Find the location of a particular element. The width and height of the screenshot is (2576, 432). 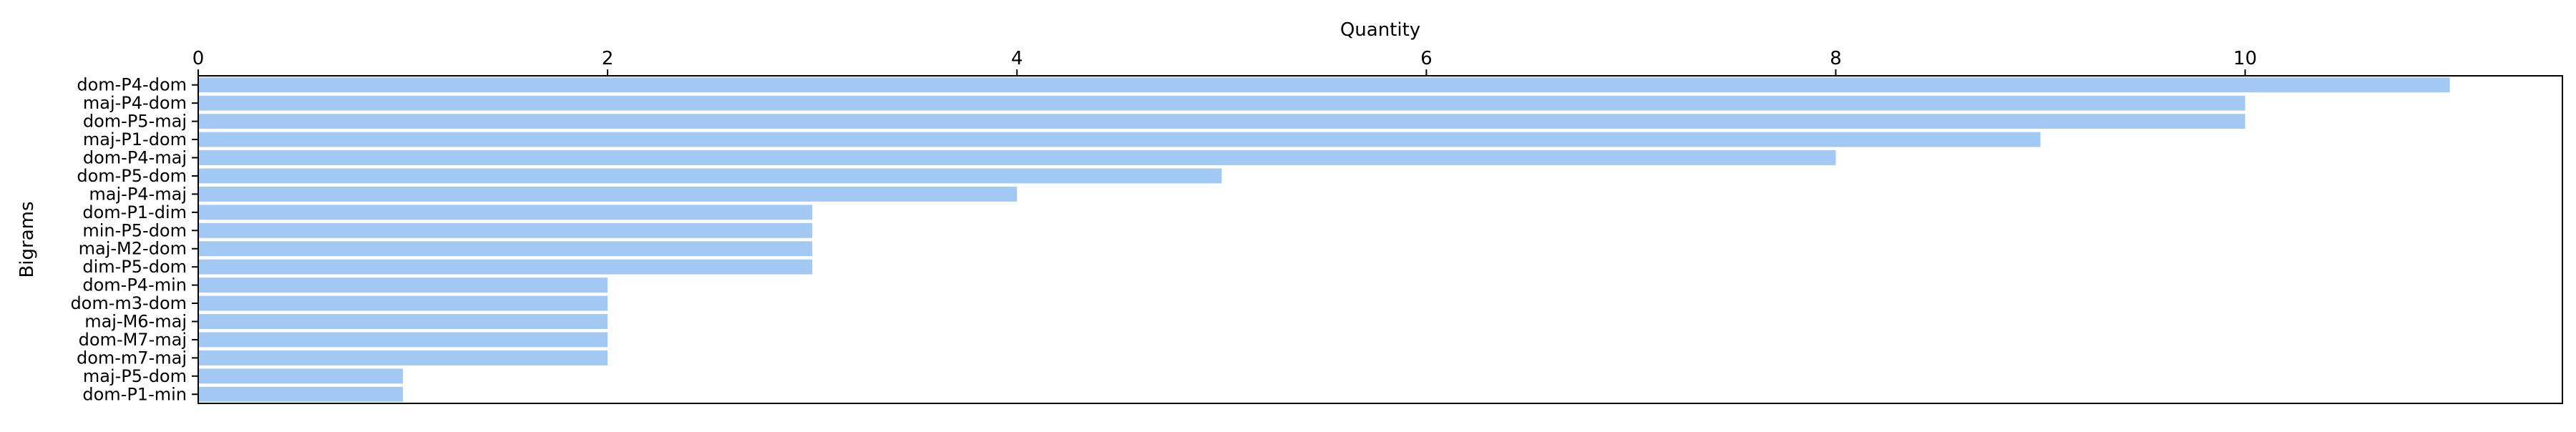

x-tick-label: 4 is located at coordinates (1017, 58).